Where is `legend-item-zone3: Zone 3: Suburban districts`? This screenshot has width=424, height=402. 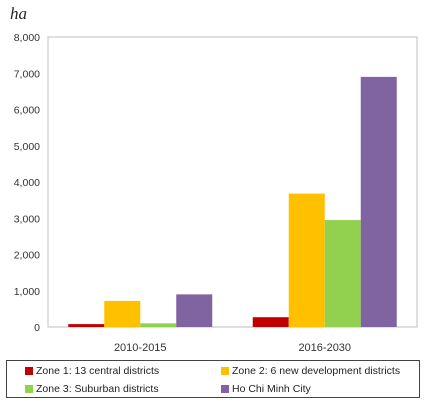
legend-item-zone3: Zone 3: Suburban districts is located at coordinates (92, 389).